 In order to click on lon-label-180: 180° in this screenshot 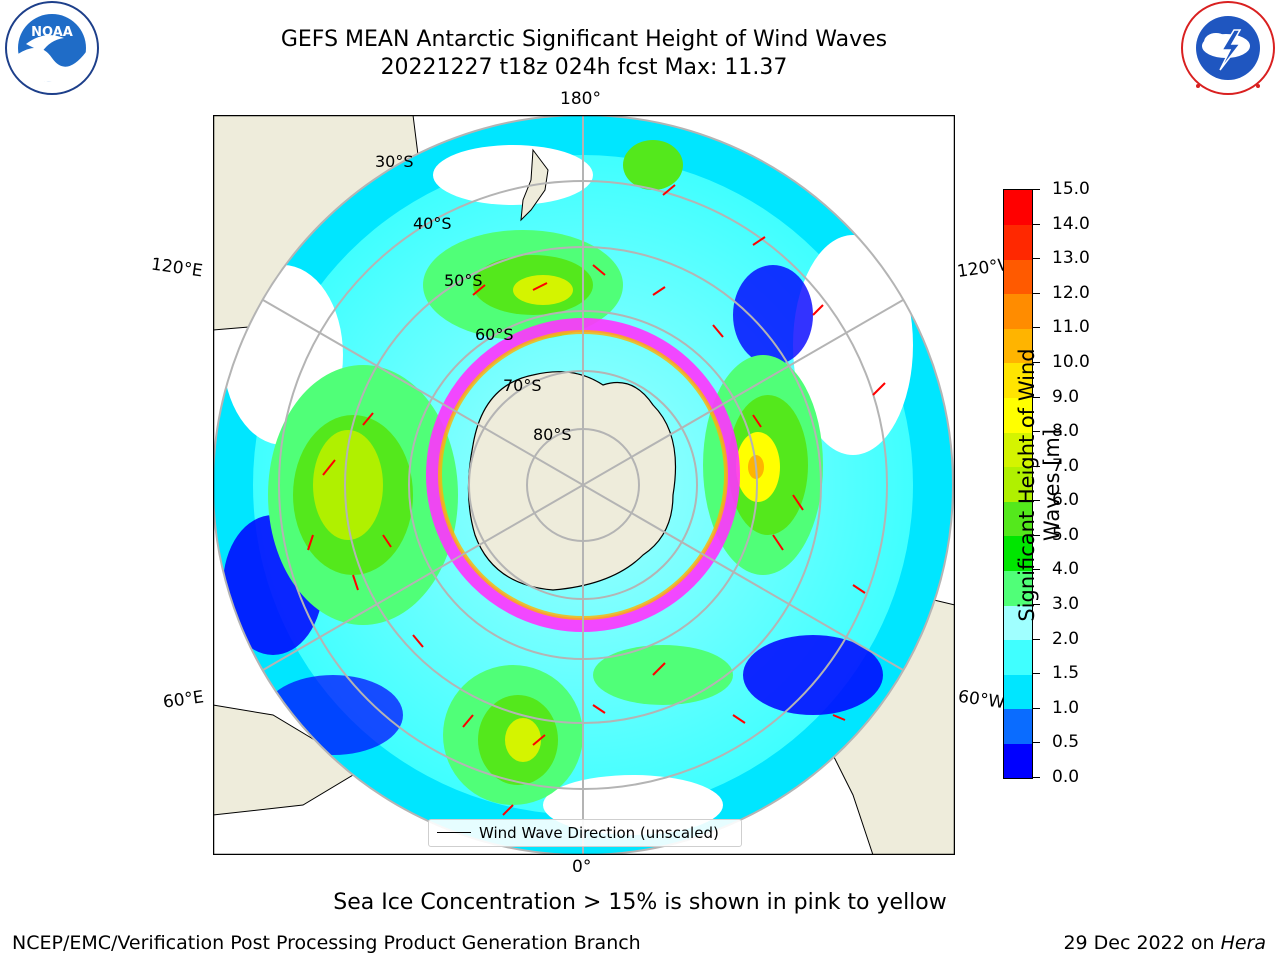, I will do `click(580, 99)`.